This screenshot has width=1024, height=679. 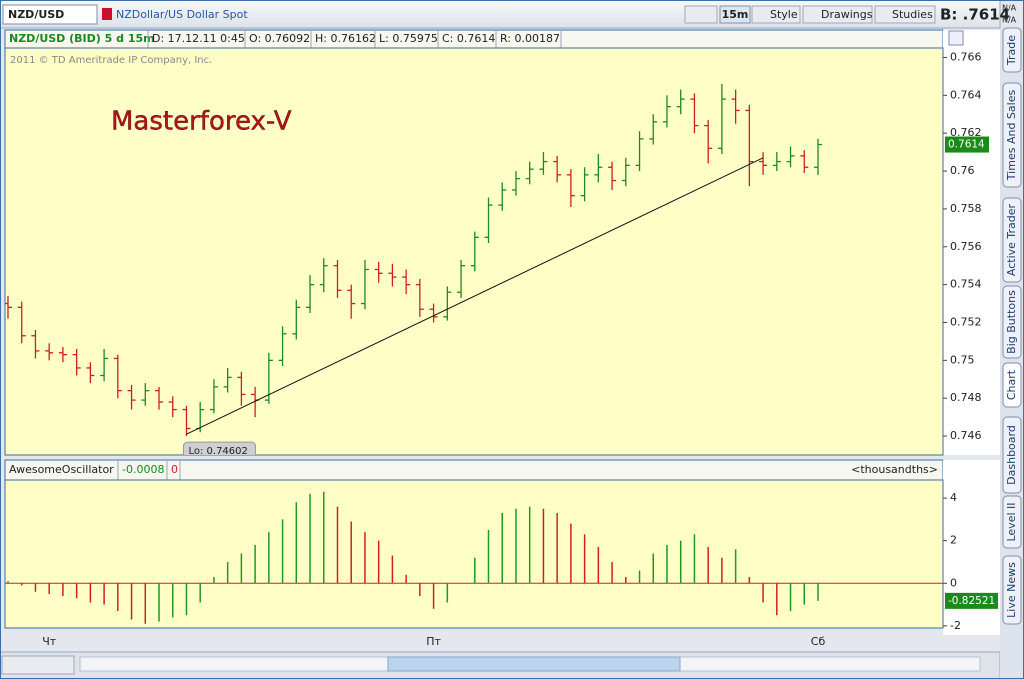 What do you see at coordinates (201, 122) in the screenshot?
I see `annotation: Masterforex-V` at bounding box center [201, 122].